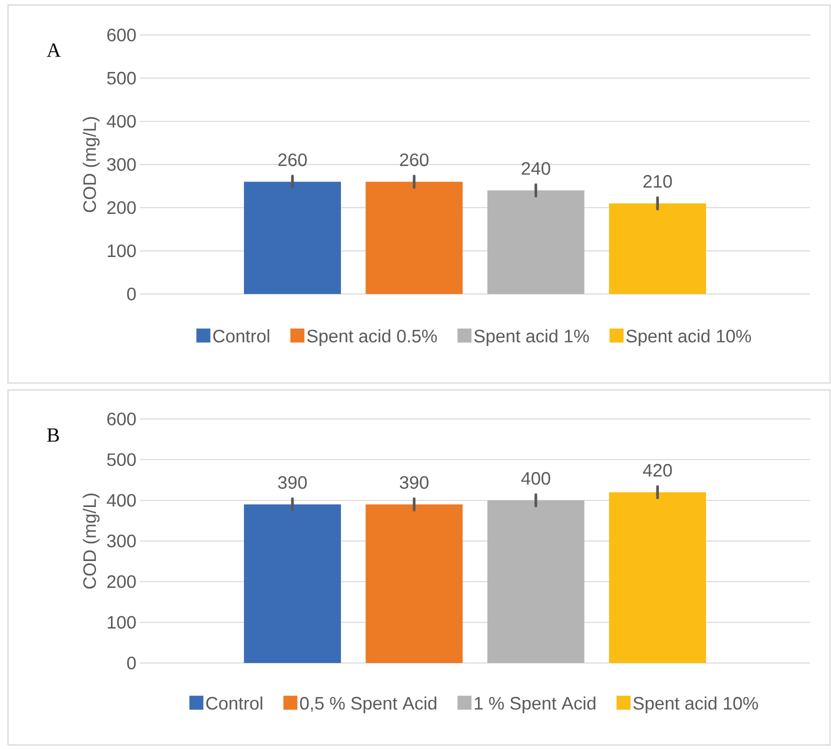 This screenshot has width=831, height=749. What do you see at coordinates (372, 337) in the screenshot?
I see `legend-label: Spent acid 0.5%` at bounding box center [372, 337].